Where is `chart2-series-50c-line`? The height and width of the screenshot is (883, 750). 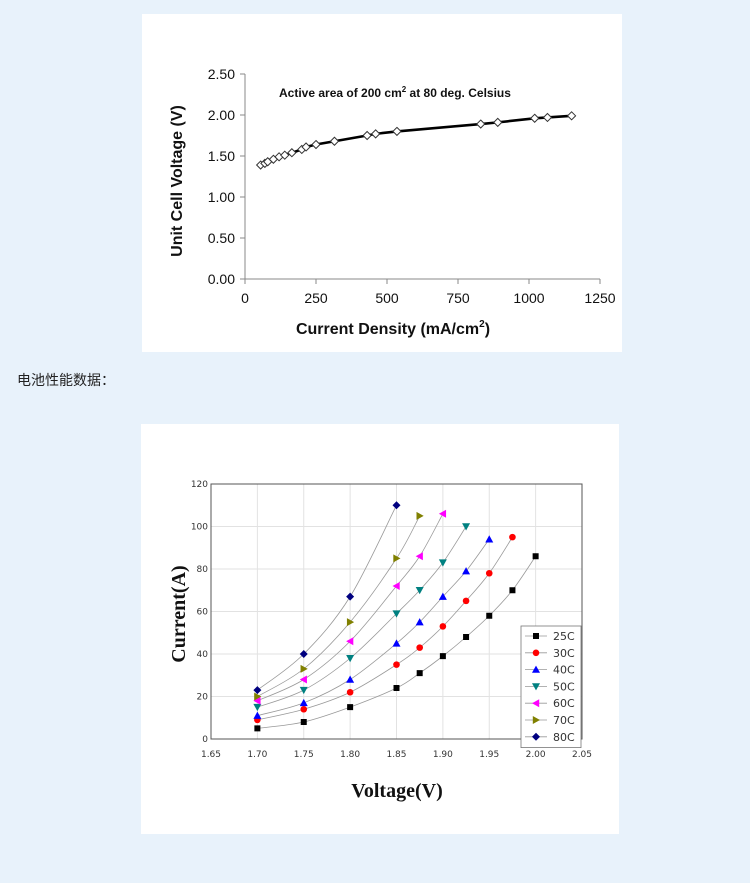 chart2-series-50c-line is located at coordinates (362, 617).